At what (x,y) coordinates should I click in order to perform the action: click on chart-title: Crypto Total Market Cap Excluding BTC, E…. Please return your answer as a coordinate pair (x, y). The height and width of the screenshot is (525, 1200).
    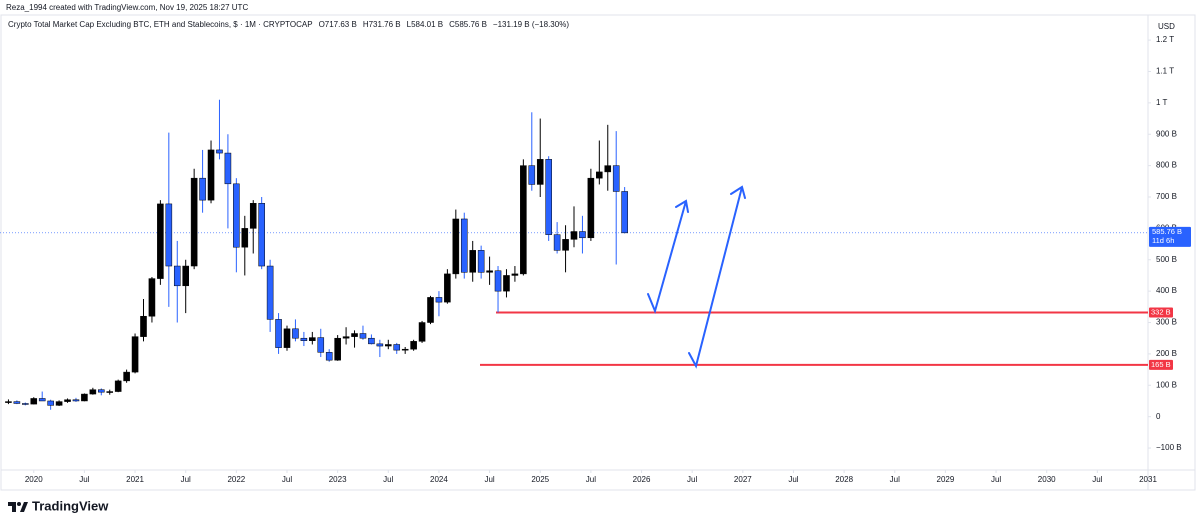
    Looking at the image, I should click on (160, 24).